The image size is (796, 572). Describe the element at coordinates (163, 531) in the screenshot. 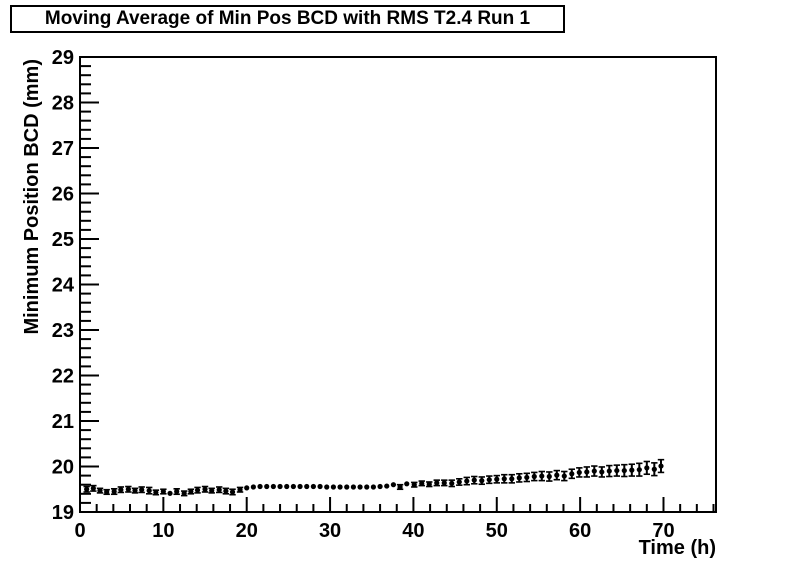

I see `x-tick-label: 10` at that location.